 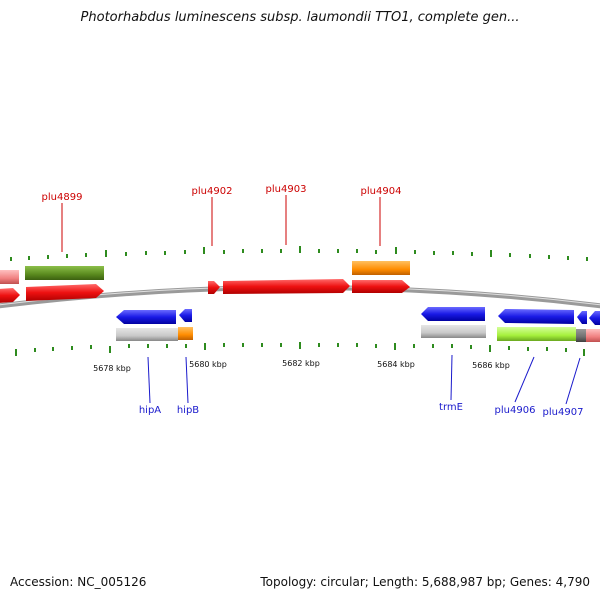 I want to click on feature-hipA-category, so click(x=147, y=334).